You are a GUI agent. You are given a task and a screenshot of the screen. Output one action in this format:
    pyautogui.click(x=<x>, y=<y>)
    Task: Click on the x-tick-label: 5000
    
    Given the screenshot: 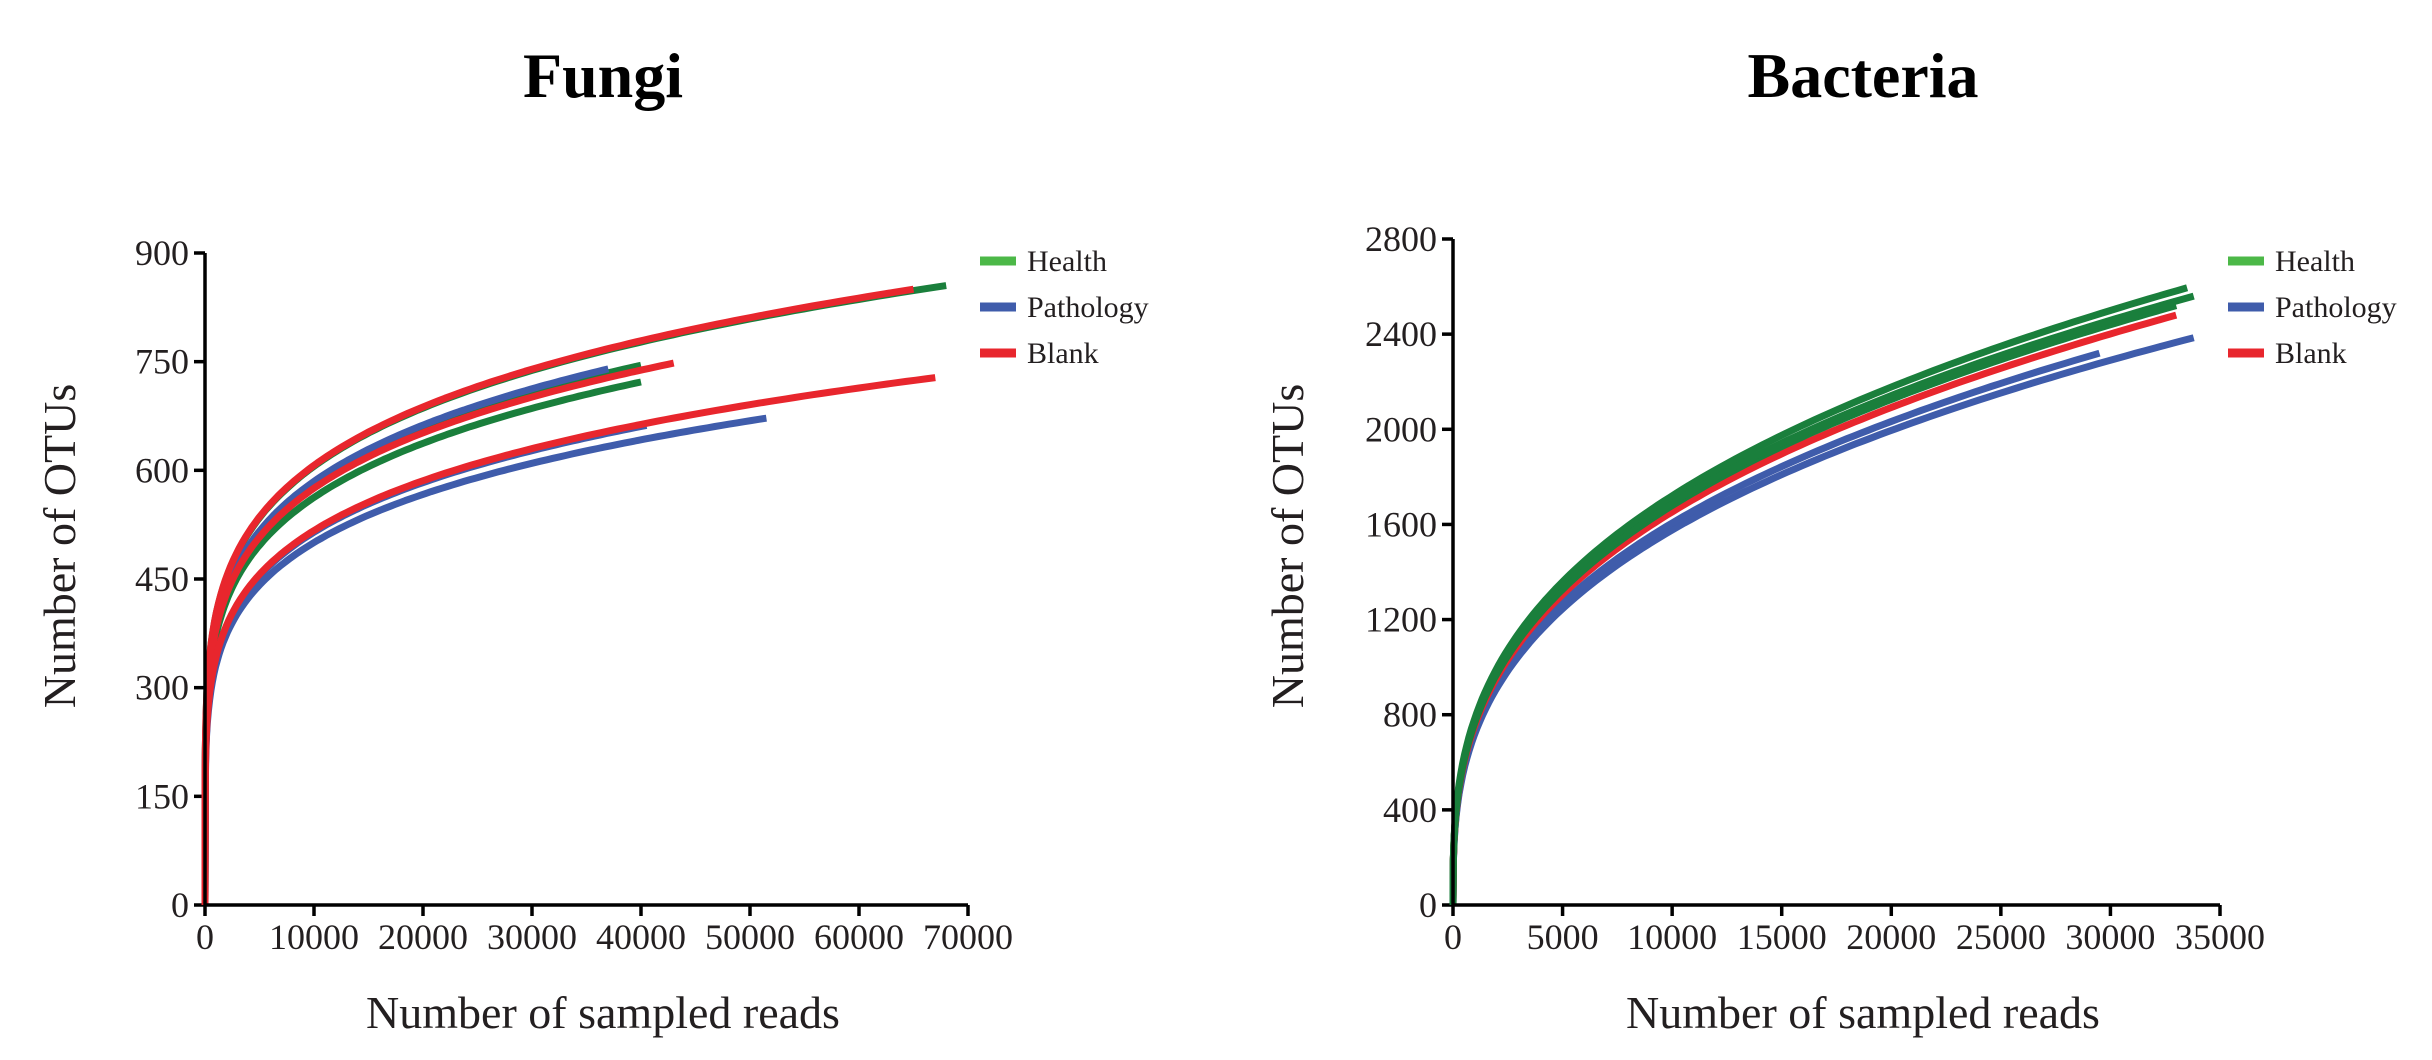 What is the action you would take?
    pyautogui.click(x=1563, y=937)
    